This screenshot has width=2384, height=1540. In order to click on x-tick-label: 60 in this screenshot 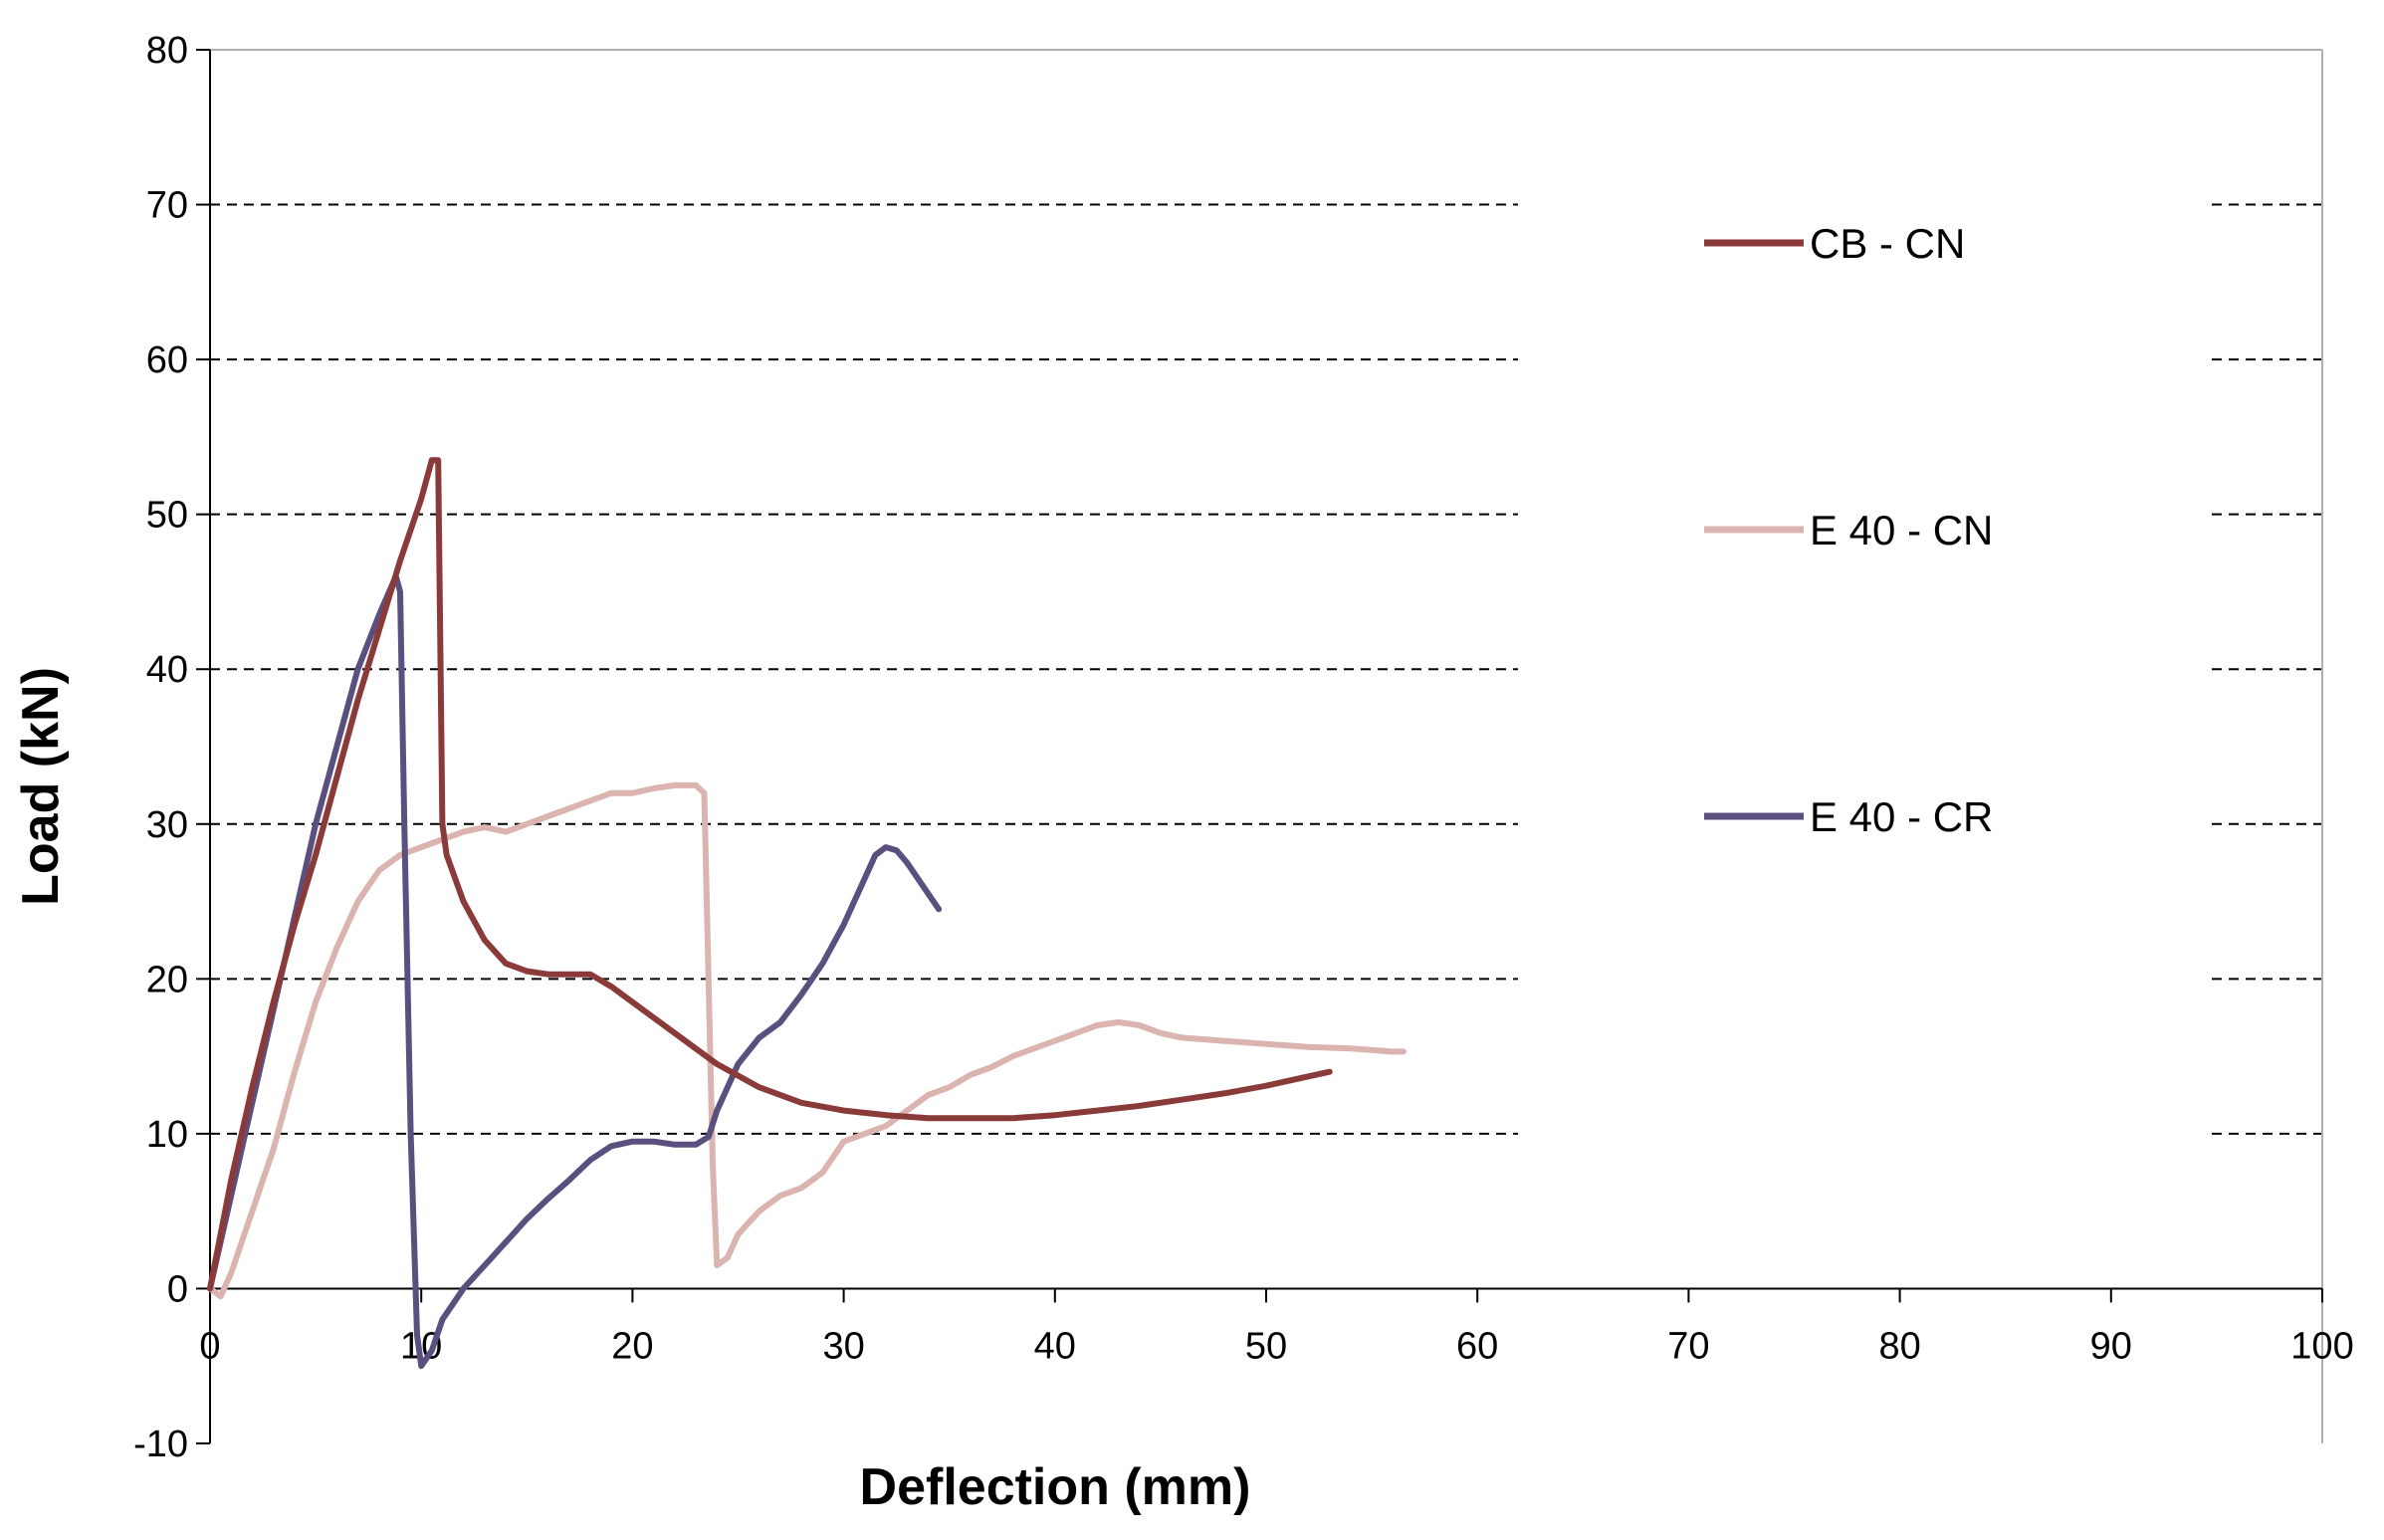, I will do `click(1477, 1346)`.